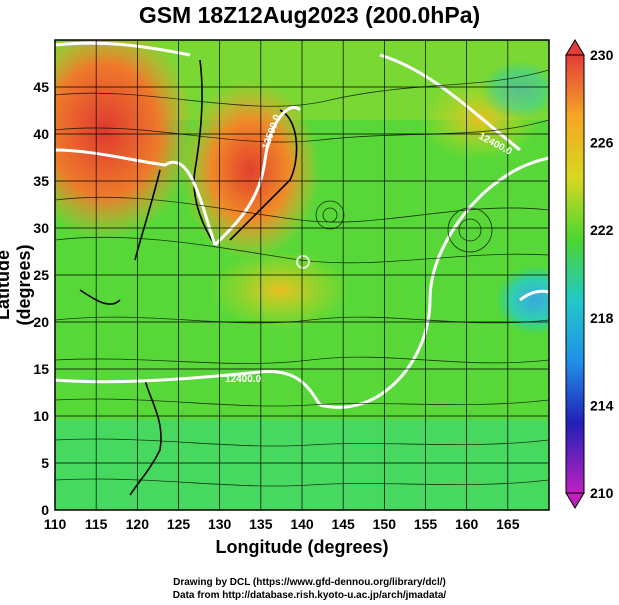 The image size is (619, 605). What do you see at coordinates (17, 285) in the screenshot?
I see `y-axis-label: Latitude (degrees)` at bounding box center [17, 285].